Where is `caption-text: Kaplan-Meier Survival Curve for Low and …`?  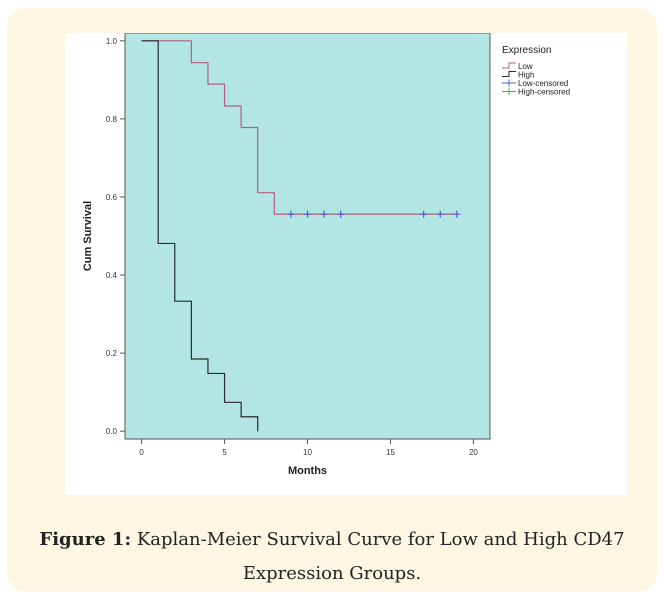 caption-text: Kaplan-Meier Survival Curve for Low and … is located at coordinates (380, 556).